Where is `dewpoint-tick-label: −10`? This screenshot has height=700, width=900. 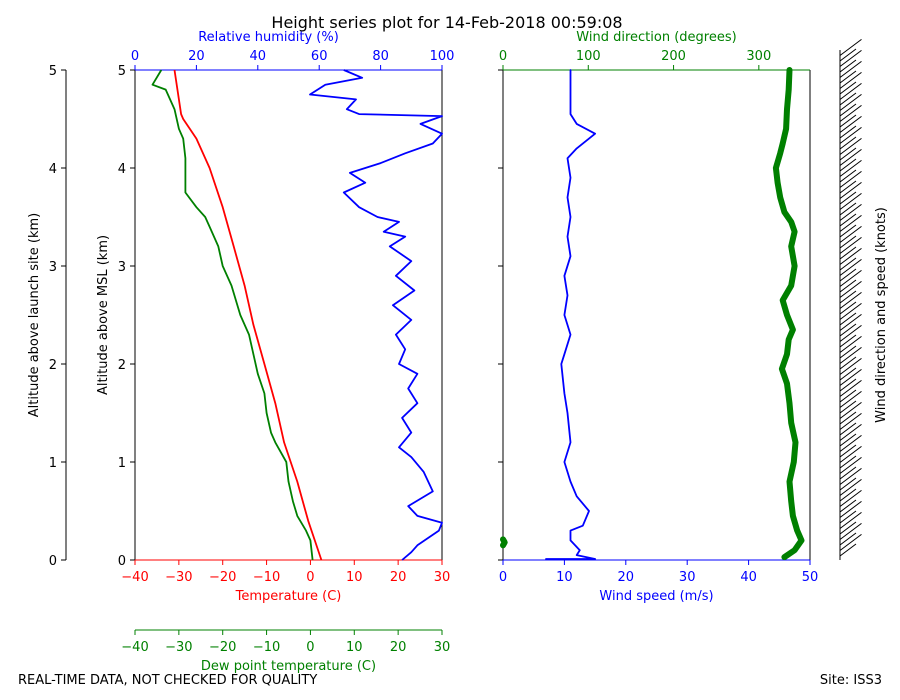
dewpoint-tick-label: −10 is located at coordinates (266, 647).